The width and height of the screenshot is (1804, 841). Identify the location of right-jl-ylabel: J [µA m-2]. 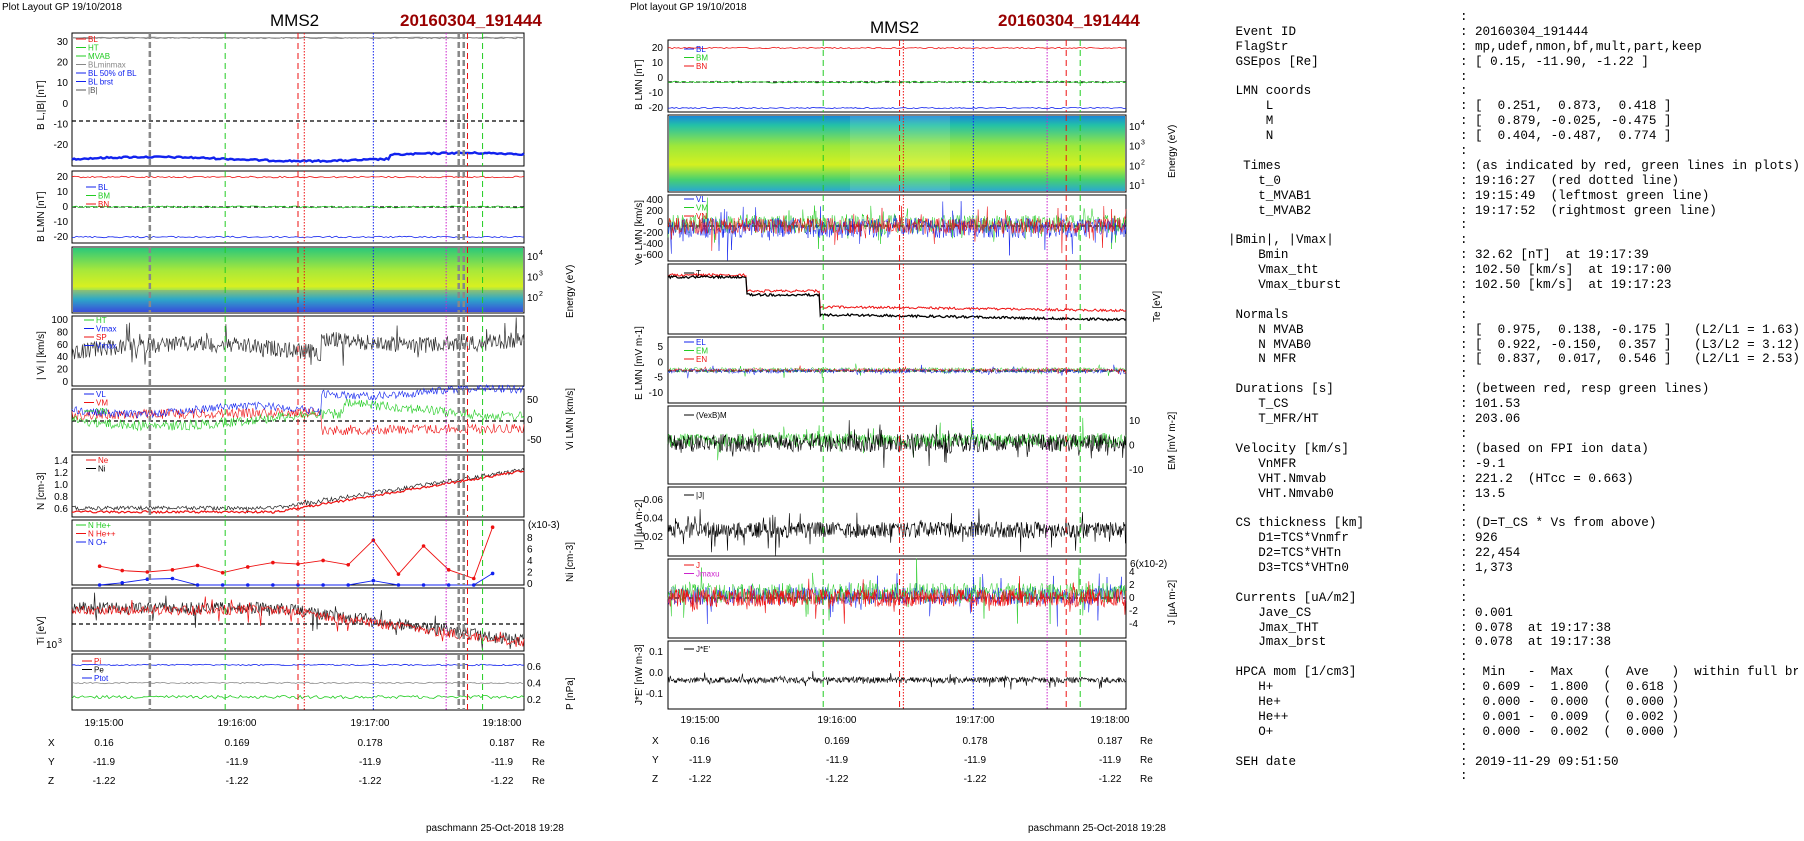
(1172, 602).